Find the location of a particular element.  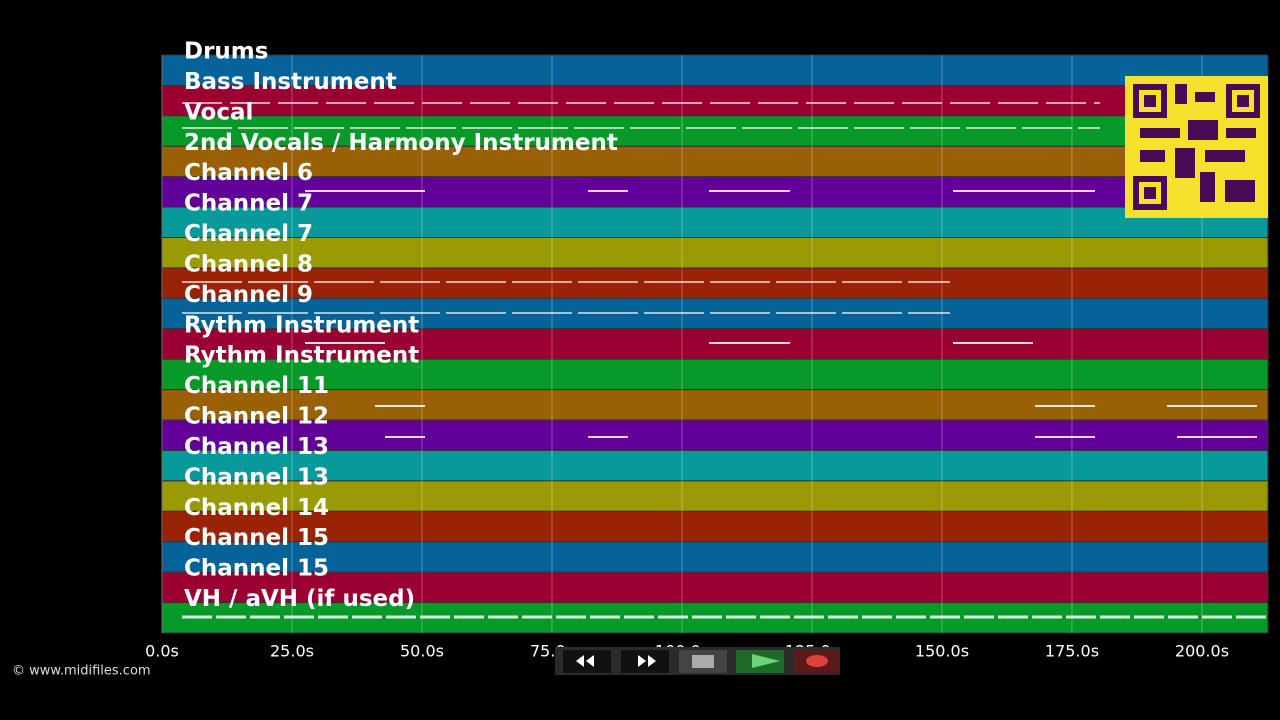

qr-code is located at coordinates (1196, 147).